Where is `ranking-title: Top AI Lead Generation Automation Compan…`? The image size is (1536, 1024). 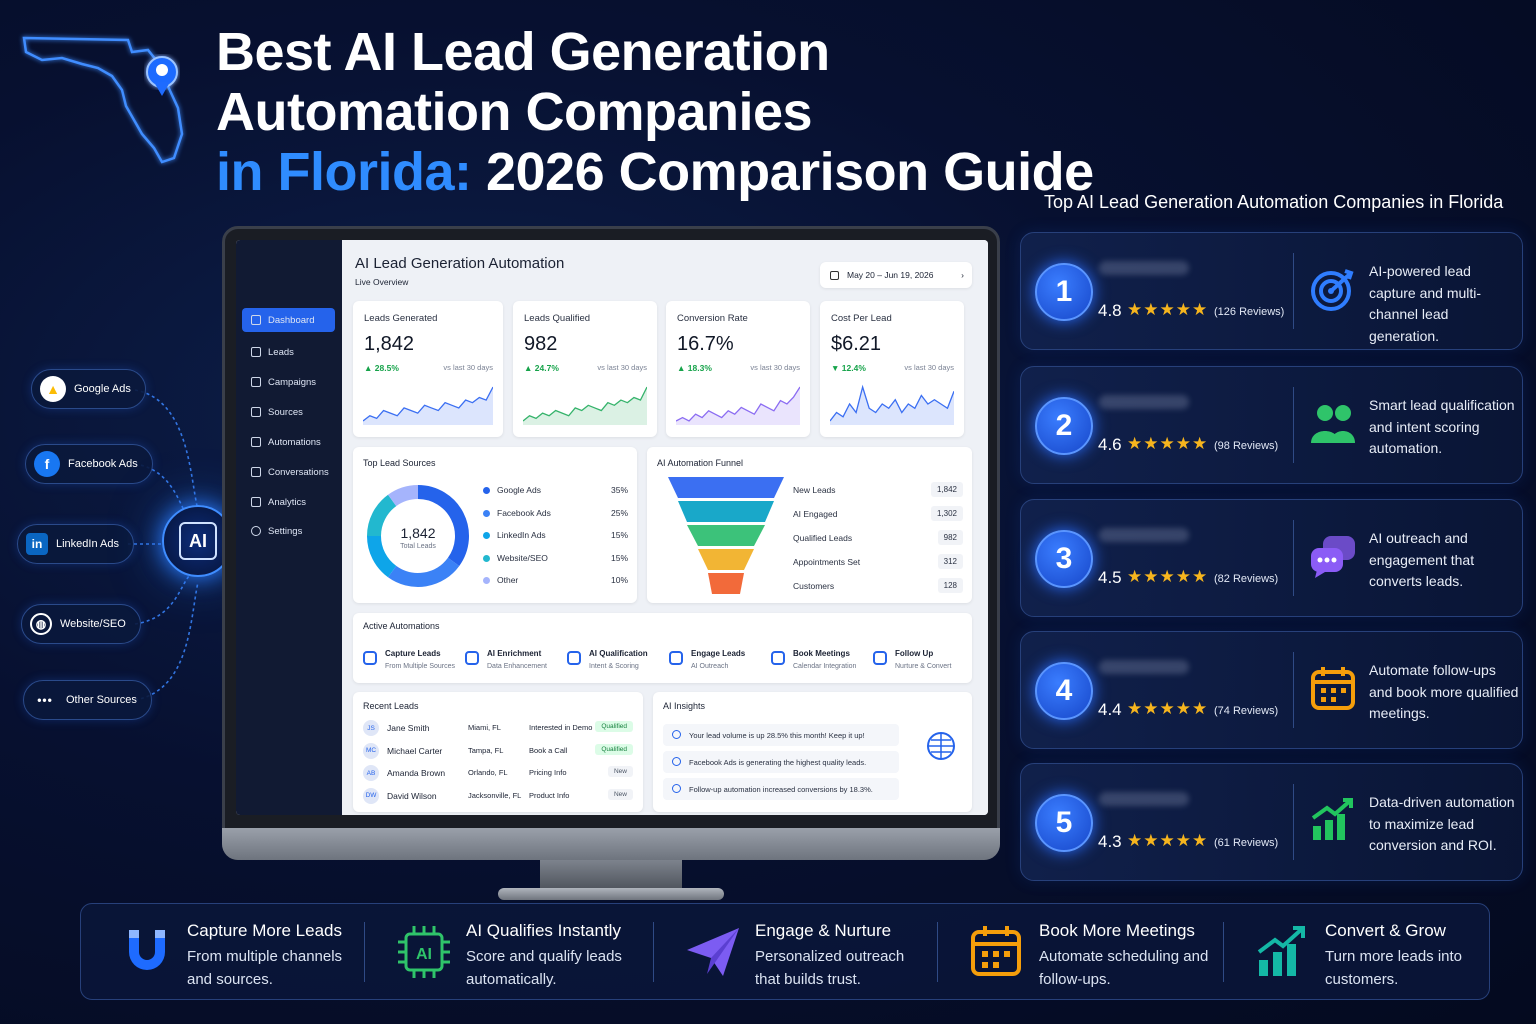 ranking-title: Top AI Lead Generation Automation Compan… is located at coordinates (1274, 202).